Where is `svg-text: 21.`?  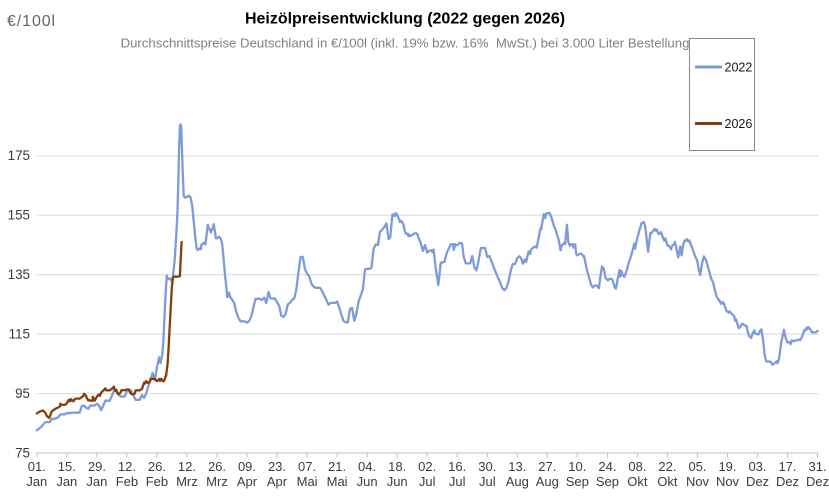
svg-text: 21. is located at coordinates (337, 466).